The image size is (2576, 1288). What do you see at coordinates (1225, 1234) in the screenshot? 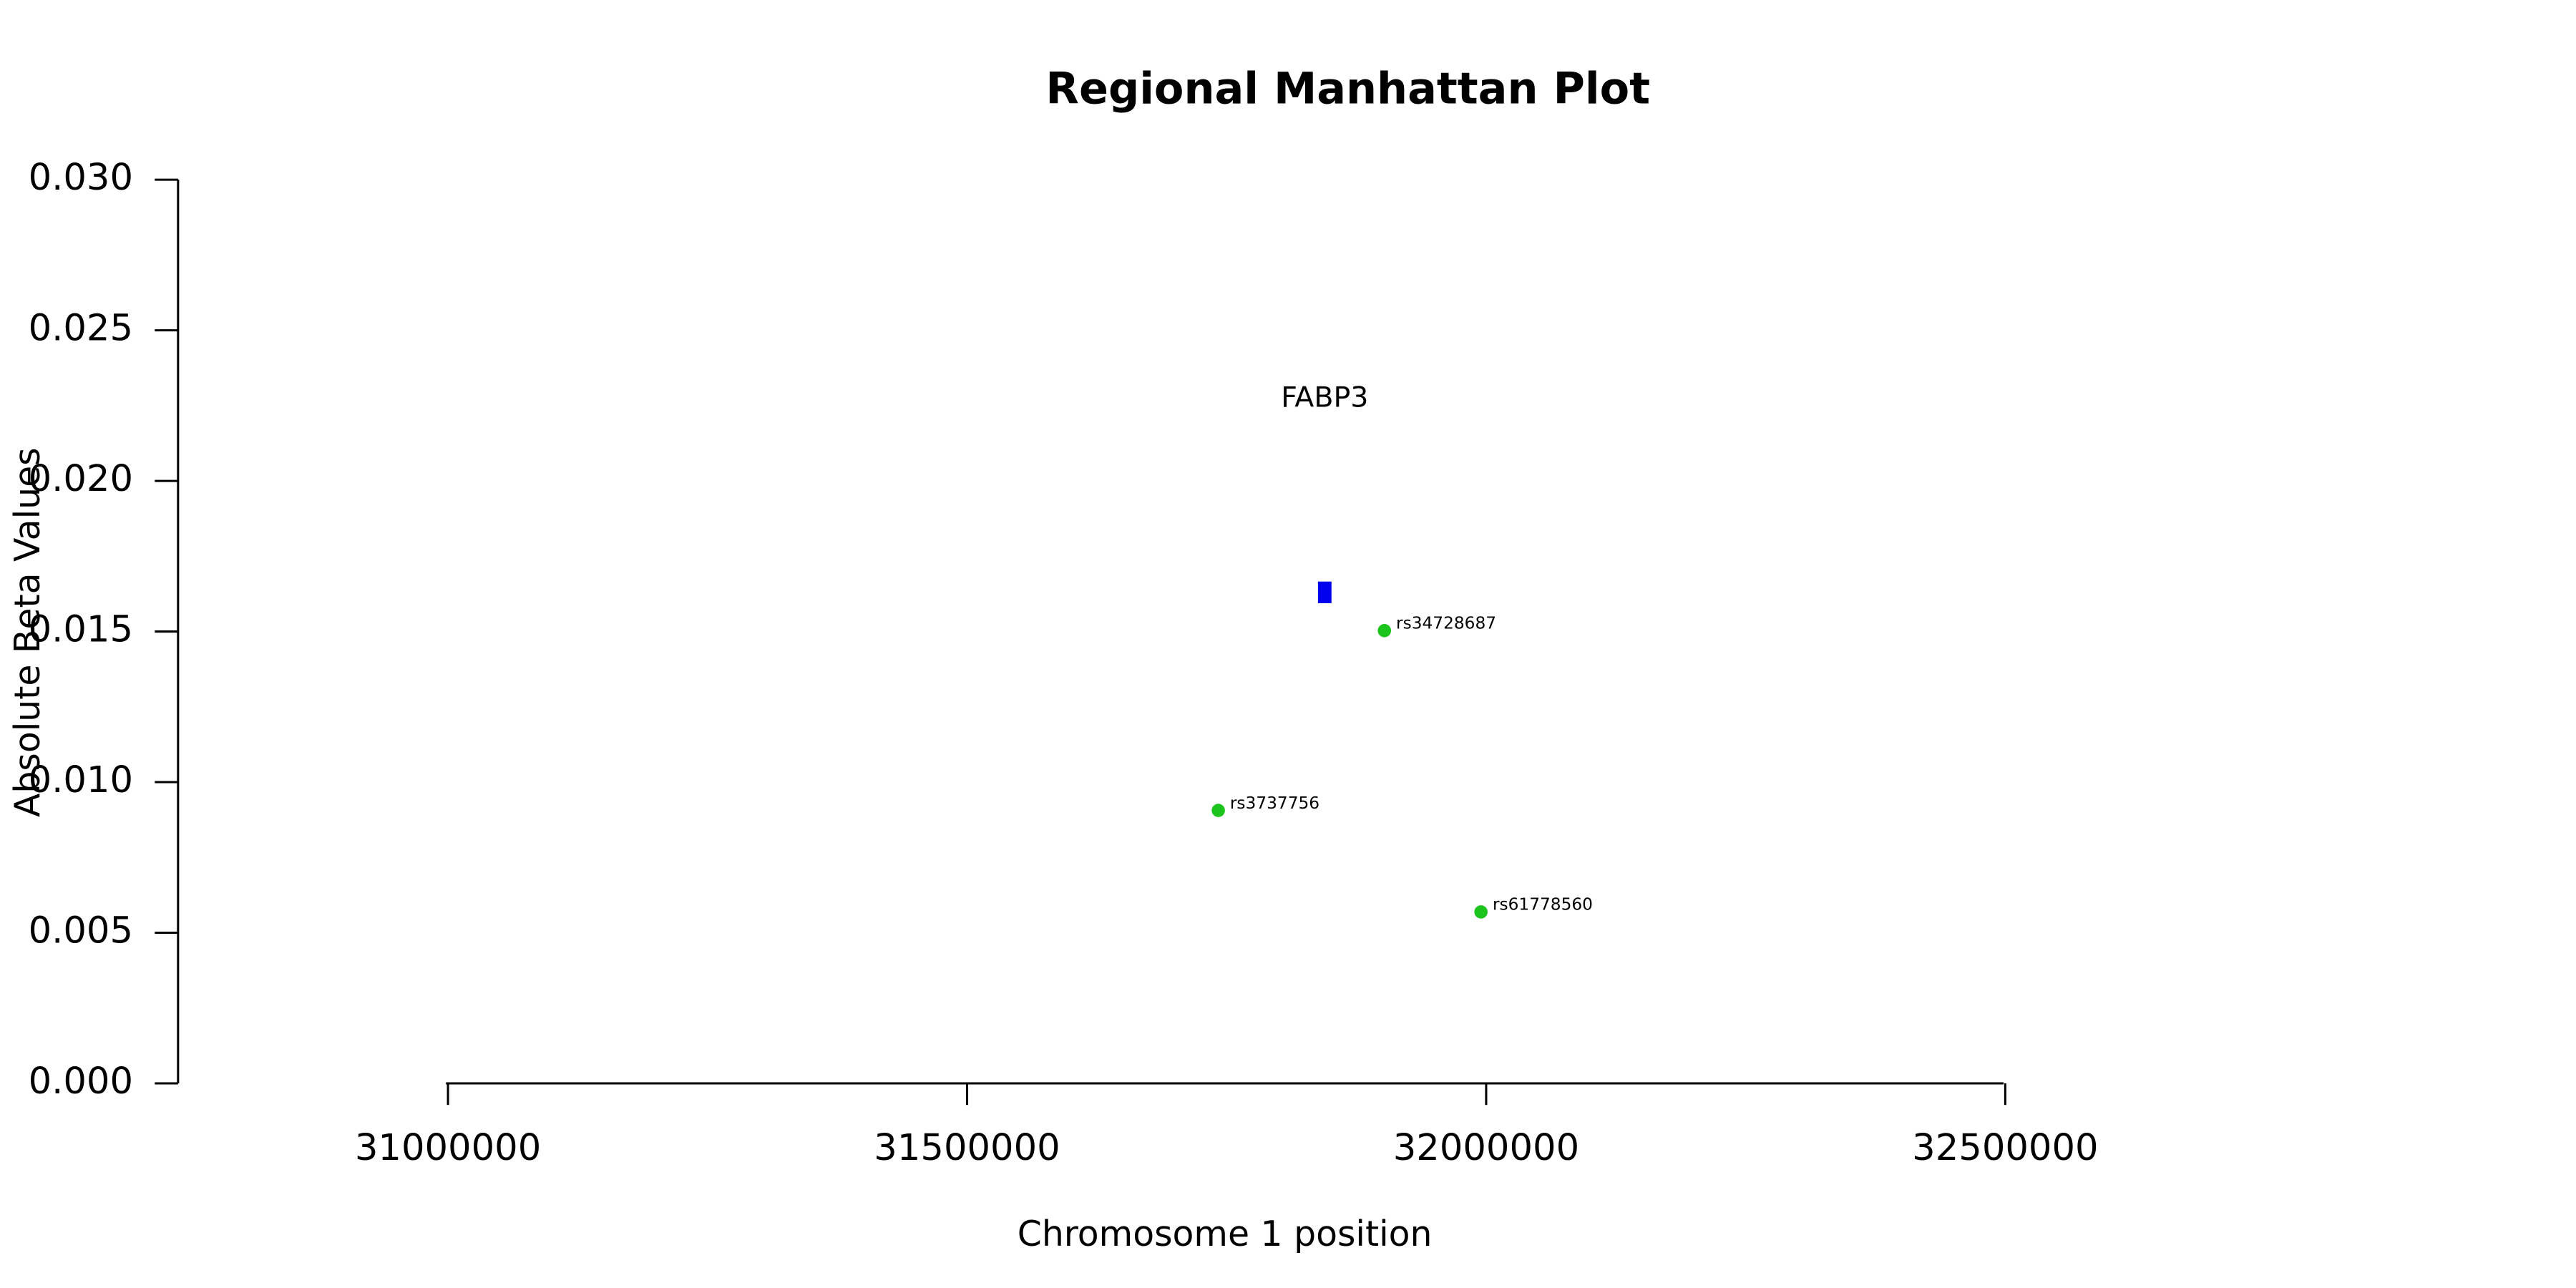
I see `x-axis-label: Chromosome 1 position` at bounding box center [1225, 1234].